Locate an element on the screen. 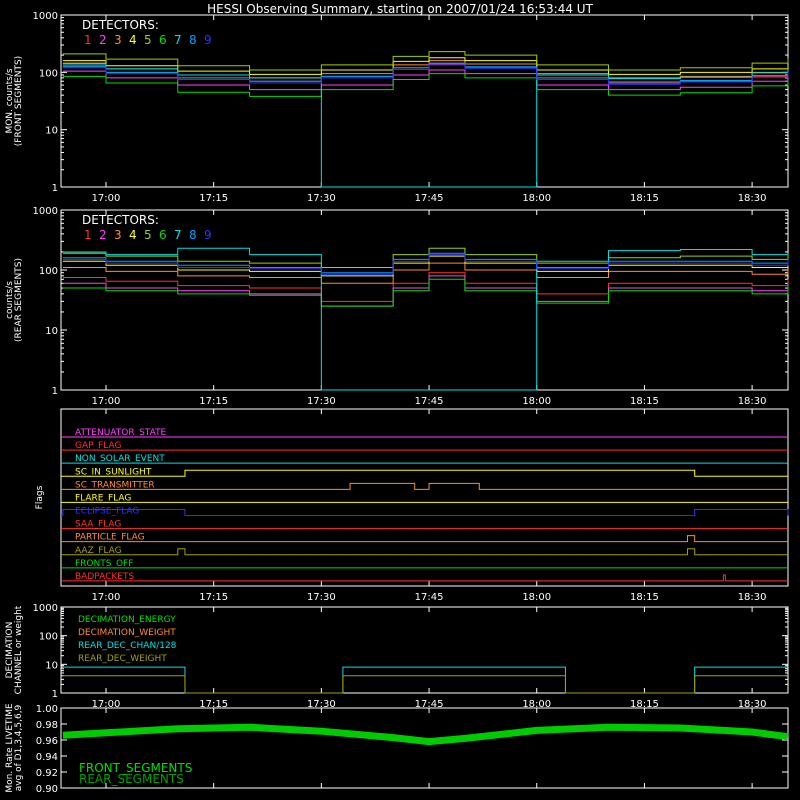  y-tick-label: 0.98 is located at coordinates (47, 725).